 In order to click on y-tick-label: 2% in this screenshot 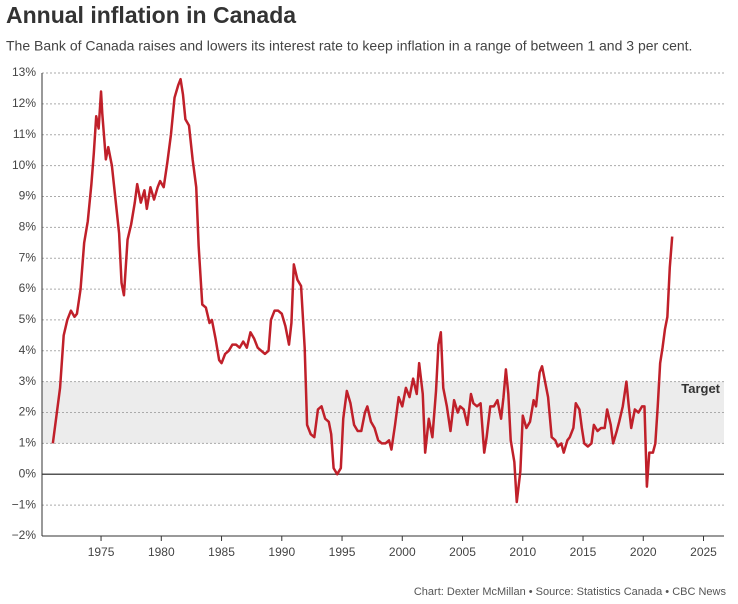, I will do `click(28, 412)`.